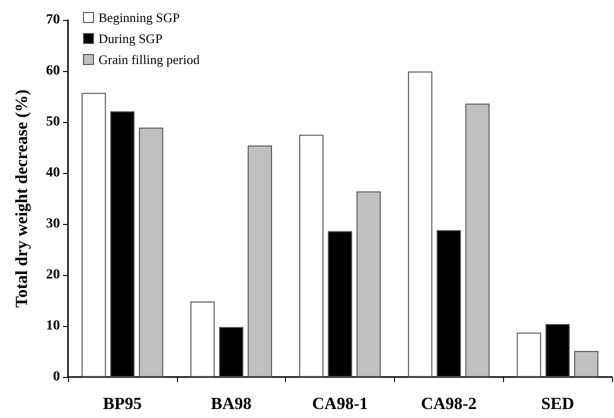 Image resolution: width=614 pixels, height=418 pixels. I want to click on x-tick-label: BP95, so click(122, 403).